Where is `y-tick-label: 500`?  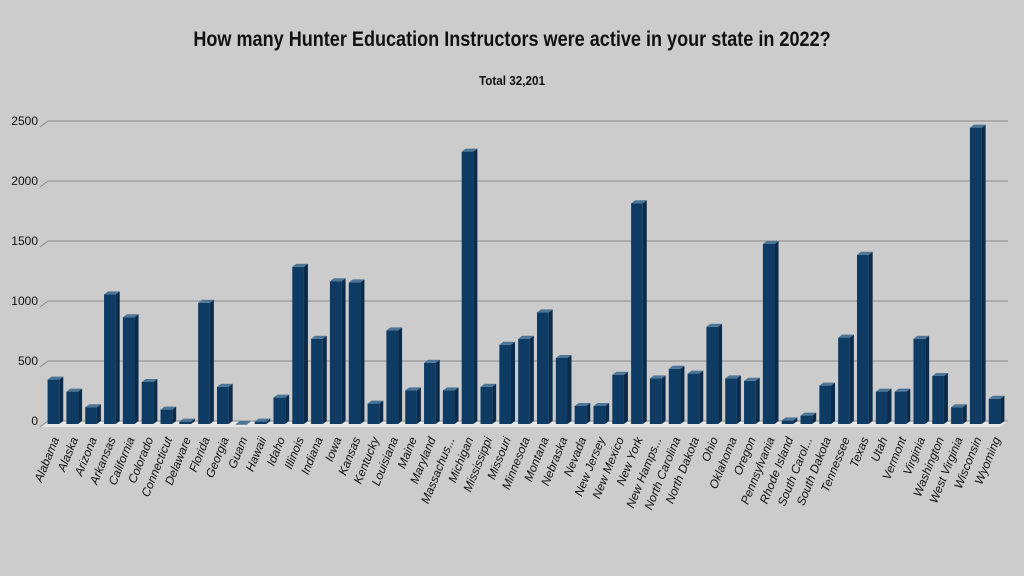 y-tick-label: 500 is located at coordinates (28, 361).